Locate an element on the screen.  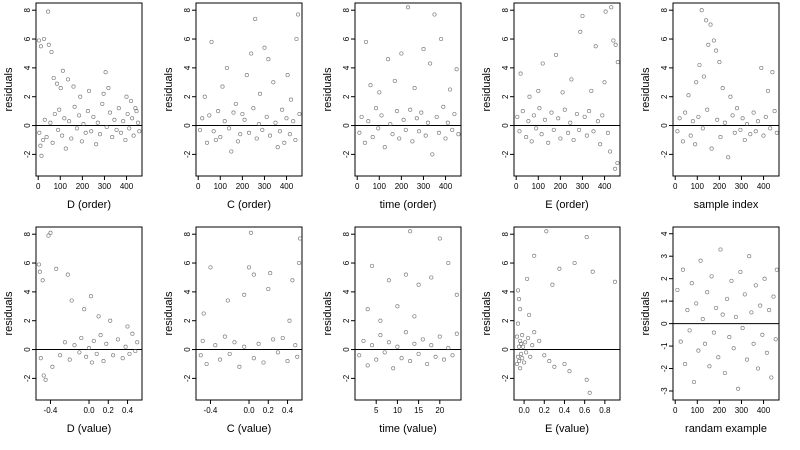
y-tick-label: 8 is located at coordinates (505, 233).